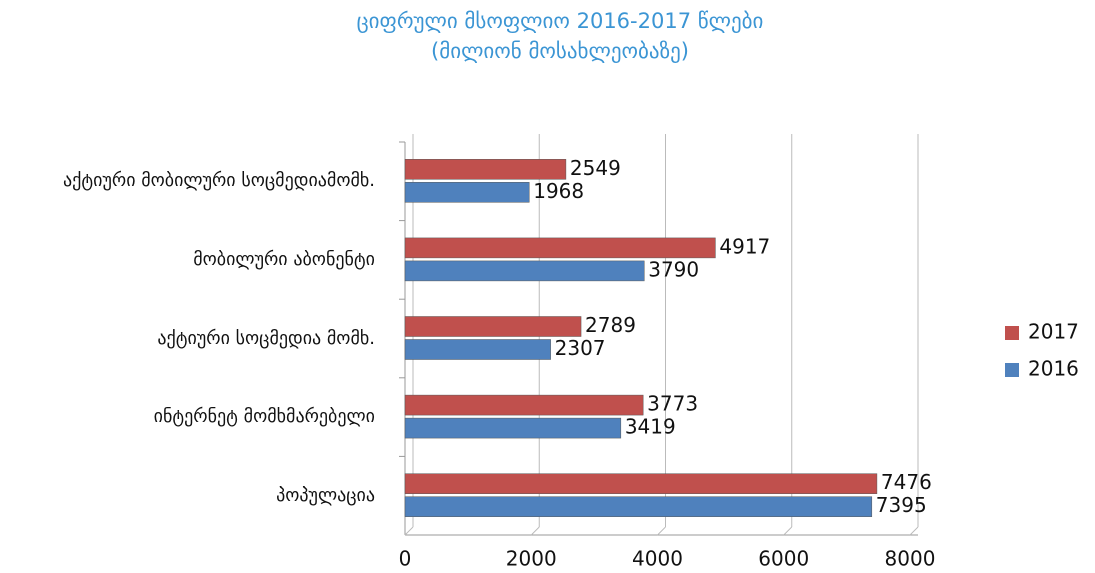 The image size is (1095, 573). I want to click on legend-label: 2016, so click(1053, 369).